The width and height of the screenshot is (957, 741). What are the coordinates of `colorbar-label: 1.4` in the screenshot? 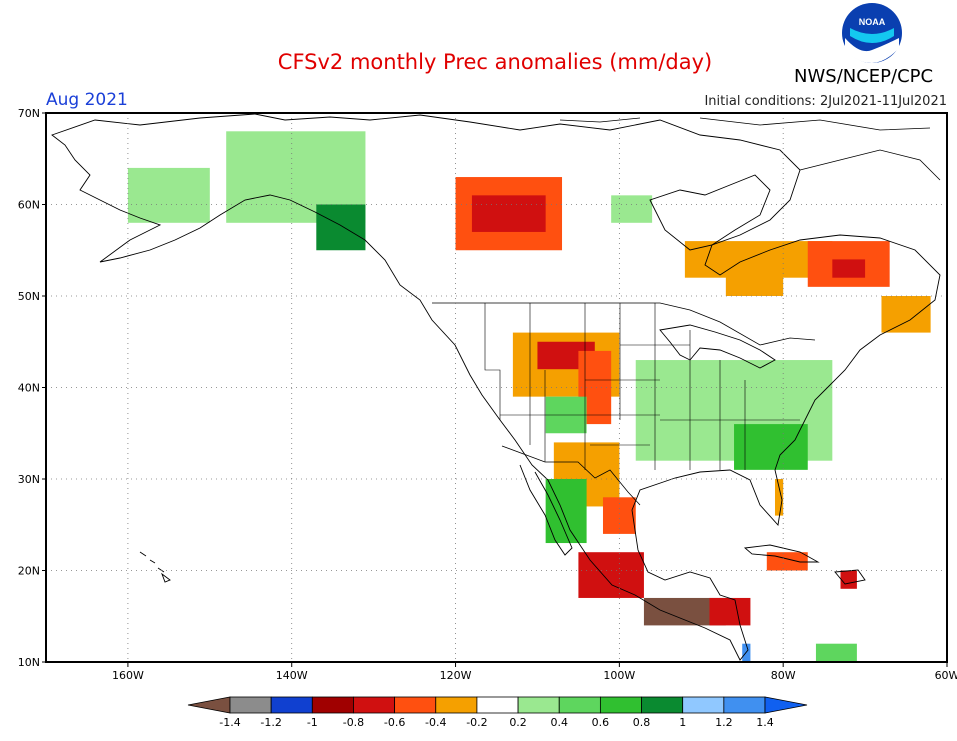 It's located at (765, 722).